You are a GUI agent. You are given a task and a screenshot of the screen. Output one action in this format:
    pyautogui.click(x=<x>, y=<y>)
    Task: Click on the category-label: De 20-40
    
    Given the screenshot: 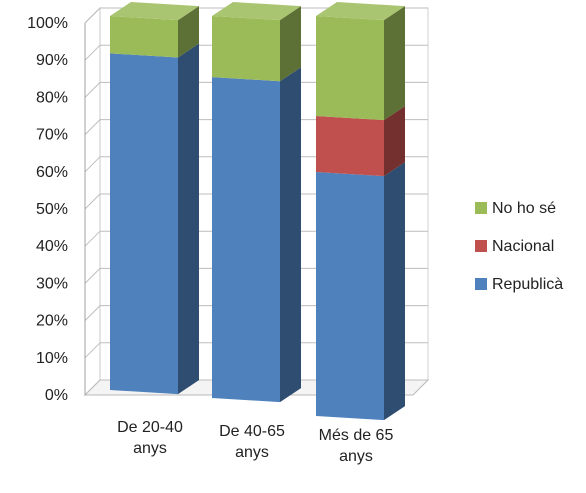 What is the action you would take?
    pyautogui.click(x=150, y=427)
    